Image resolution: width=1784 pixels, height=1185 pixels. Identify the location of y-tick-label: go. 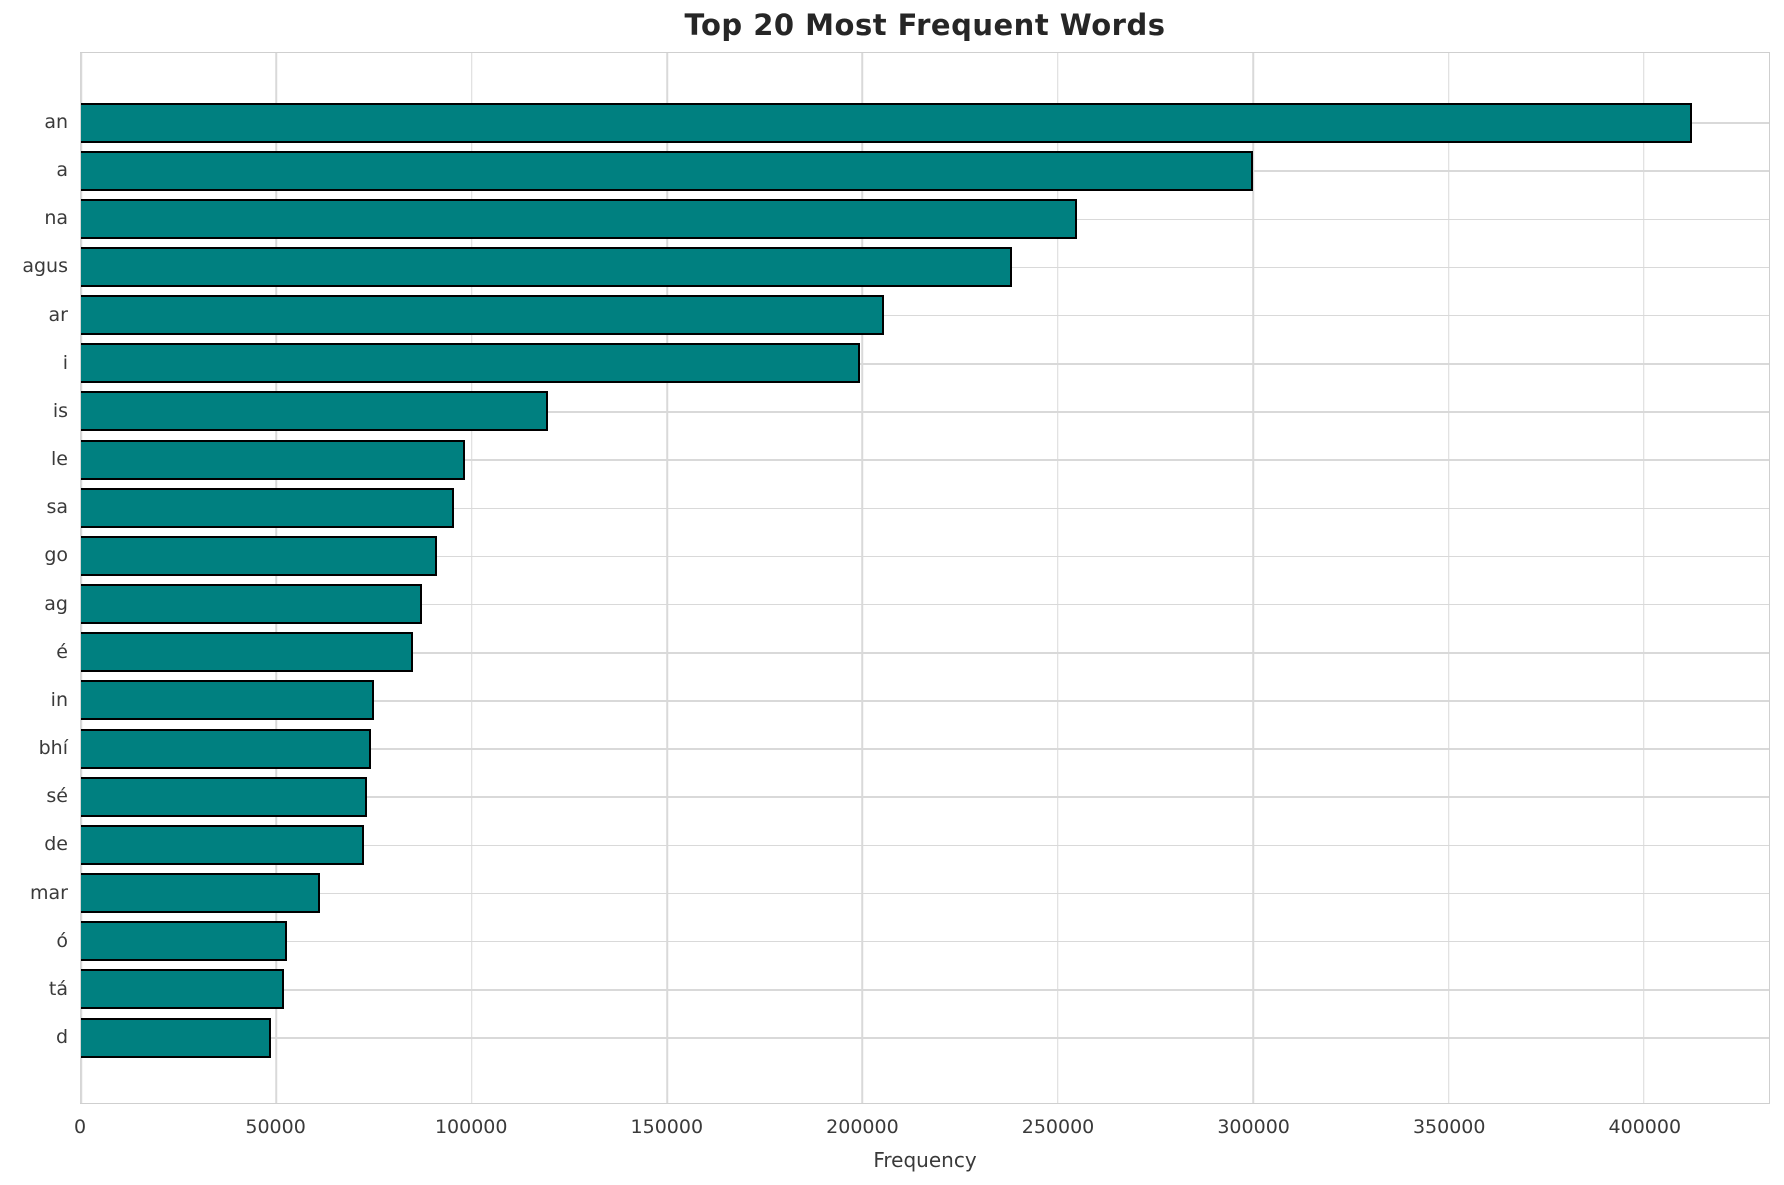
(56, 555).